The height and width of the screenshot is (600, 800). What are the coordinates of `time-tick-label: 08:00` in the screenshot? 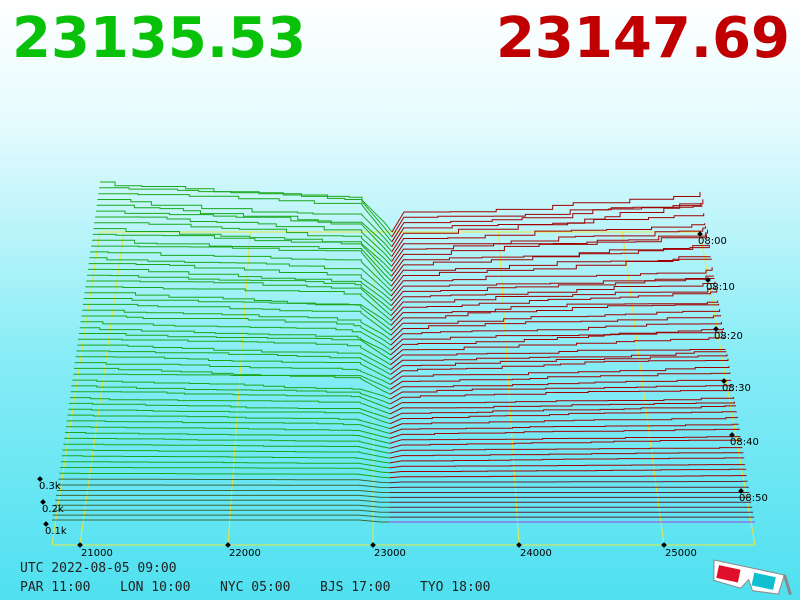 It's located at (712, 241).